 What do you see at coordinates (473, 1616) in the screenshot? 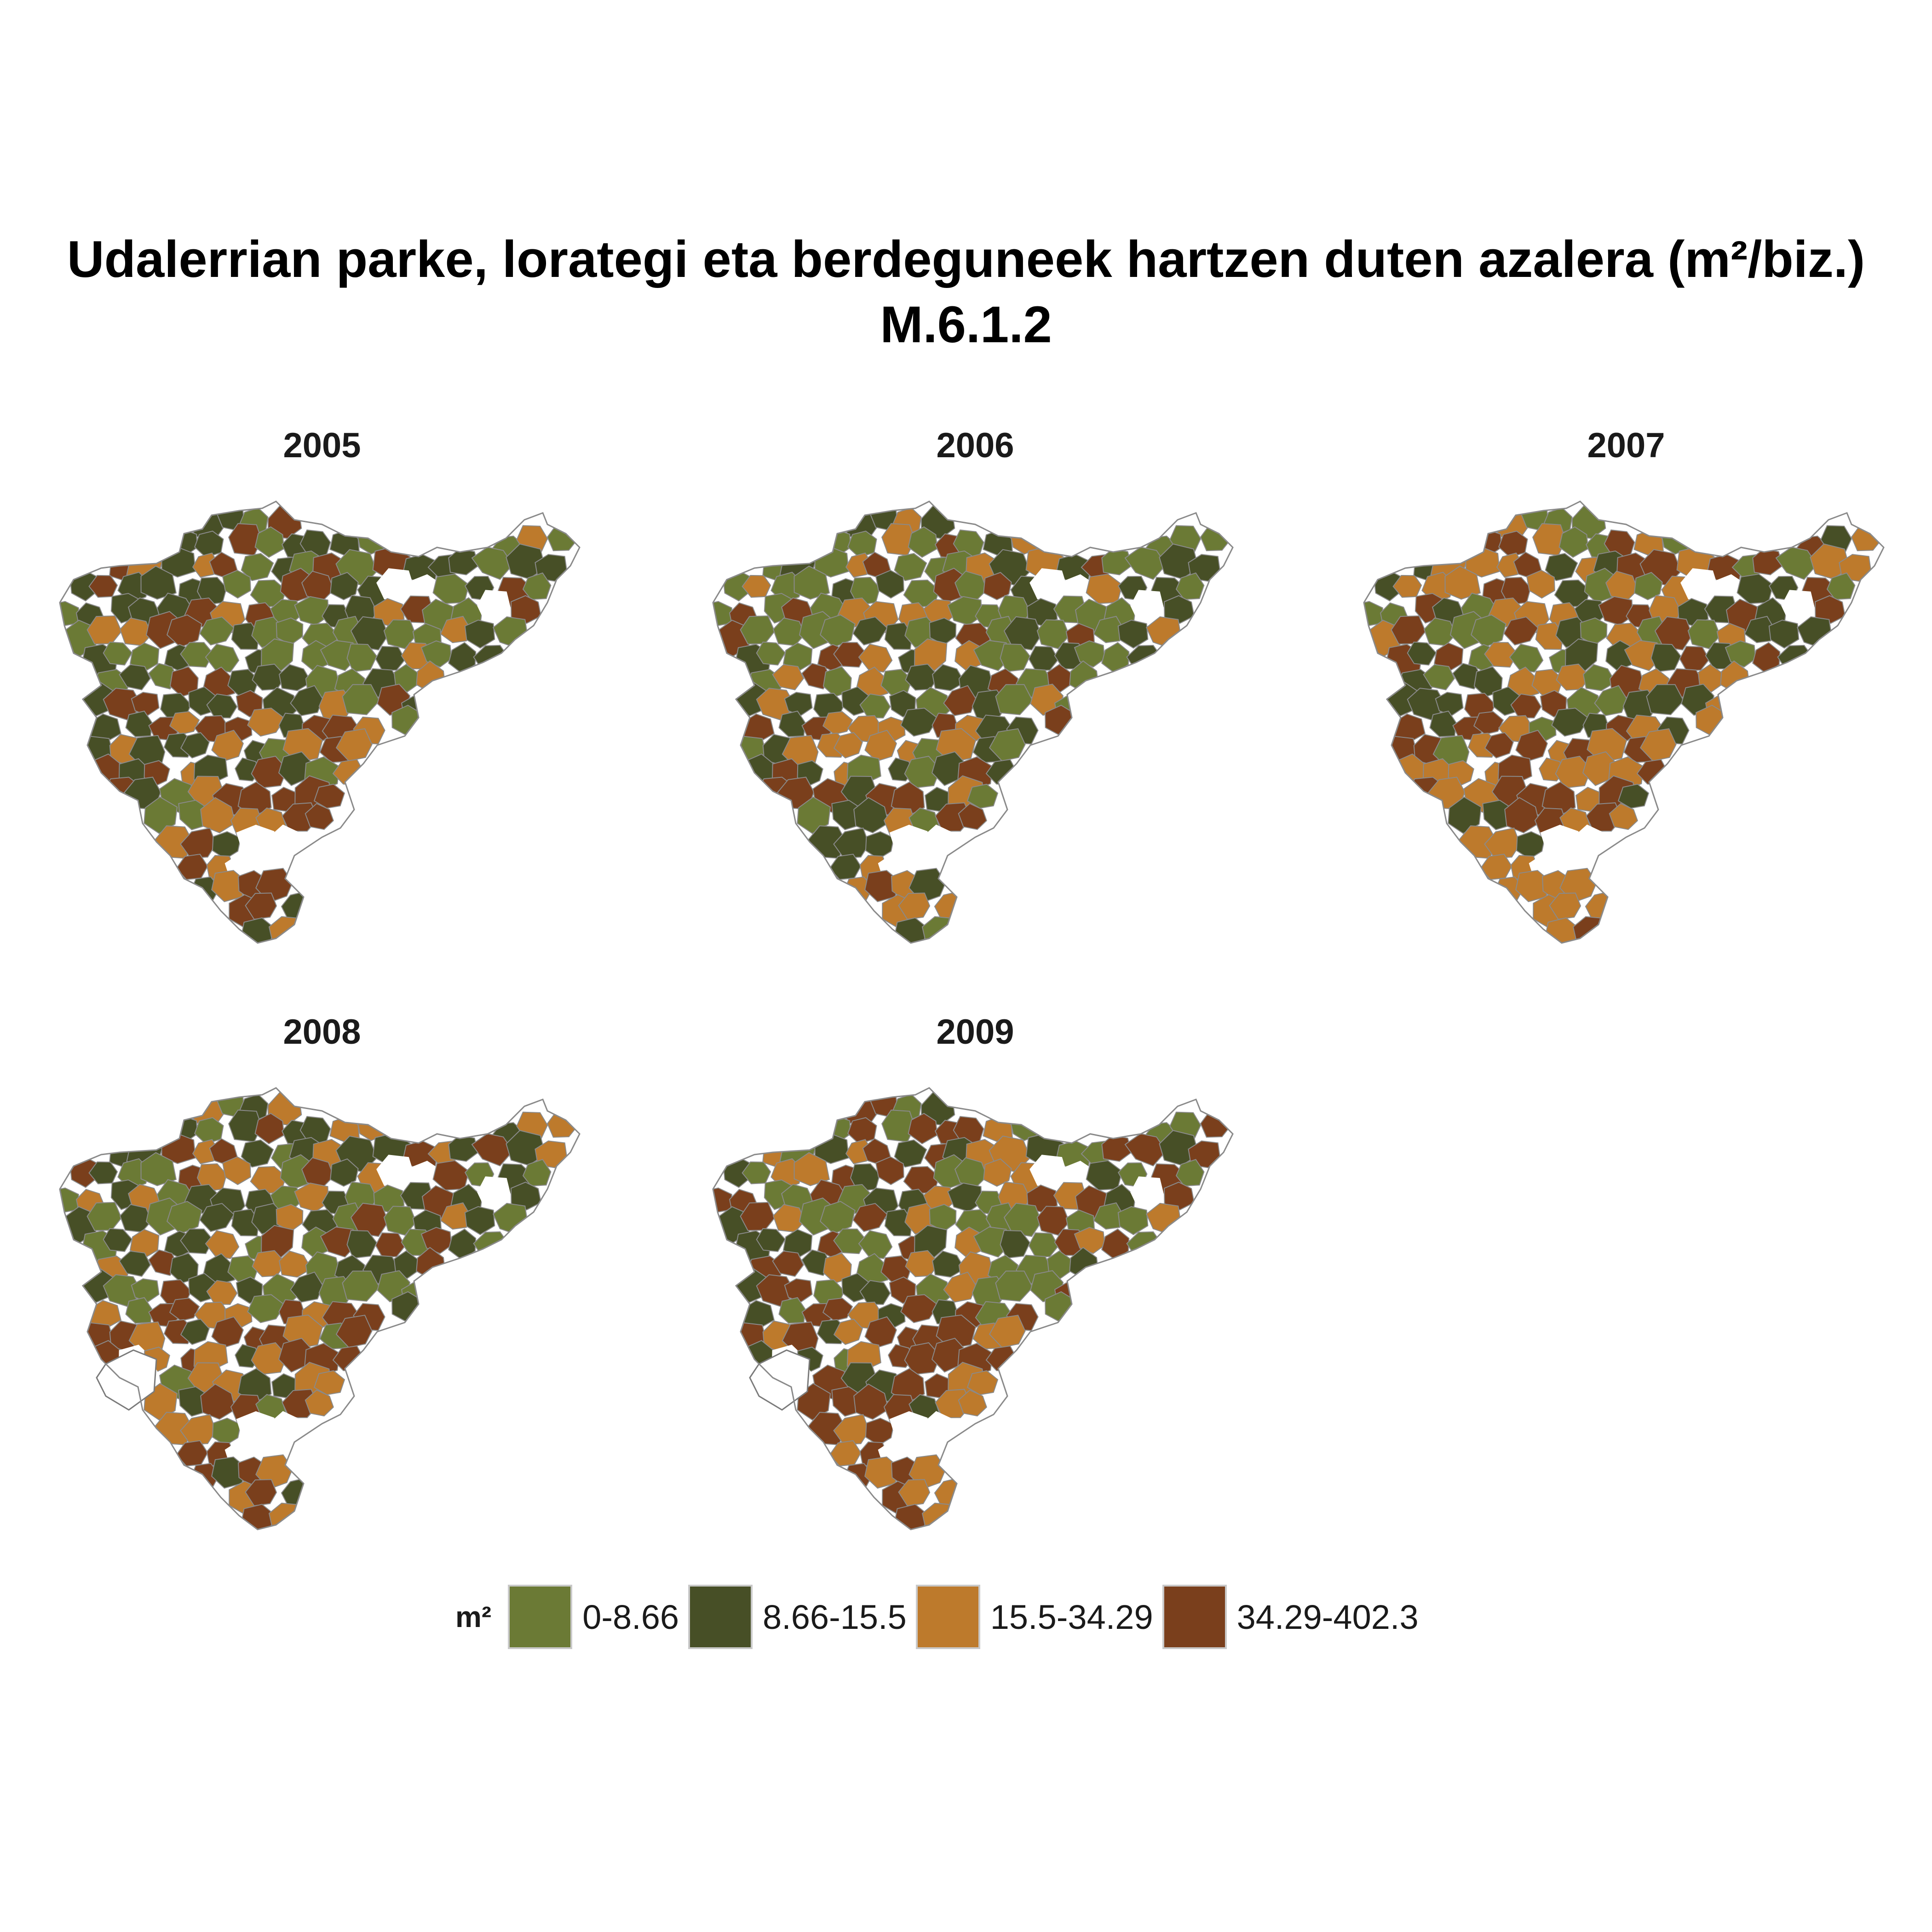
I see `legend-title: m²` at bounding box center [473, 1616].